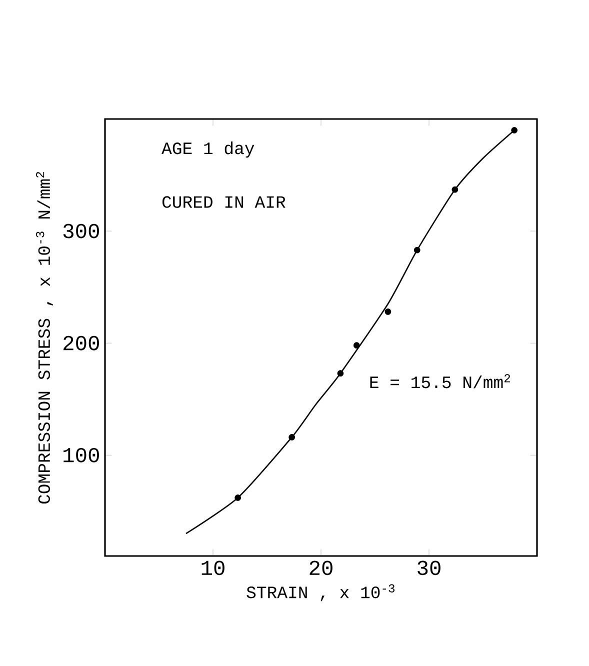  Describe the element at coordinates (320, 593) in the screenshot. I see `x-axis-title: STRAIN , x 10$^{-3}$` at that location.